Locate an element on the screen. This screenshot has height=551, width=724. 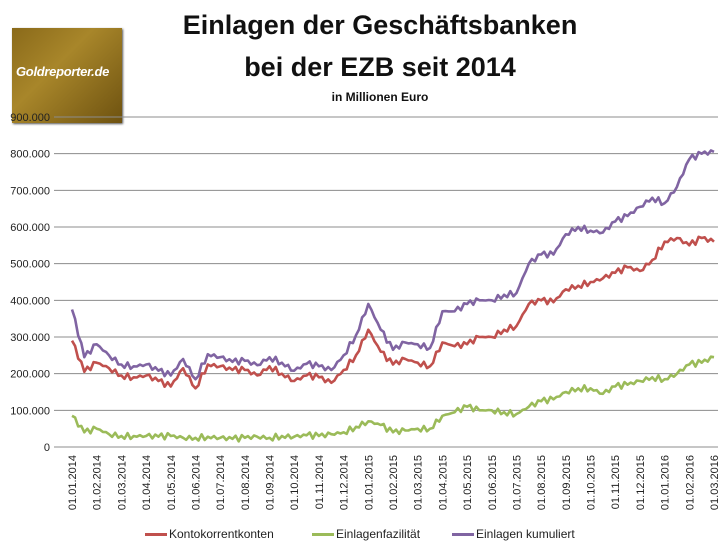
chart-title-line: bei der EZB seit 2014 is located at coordinates (380, 67).